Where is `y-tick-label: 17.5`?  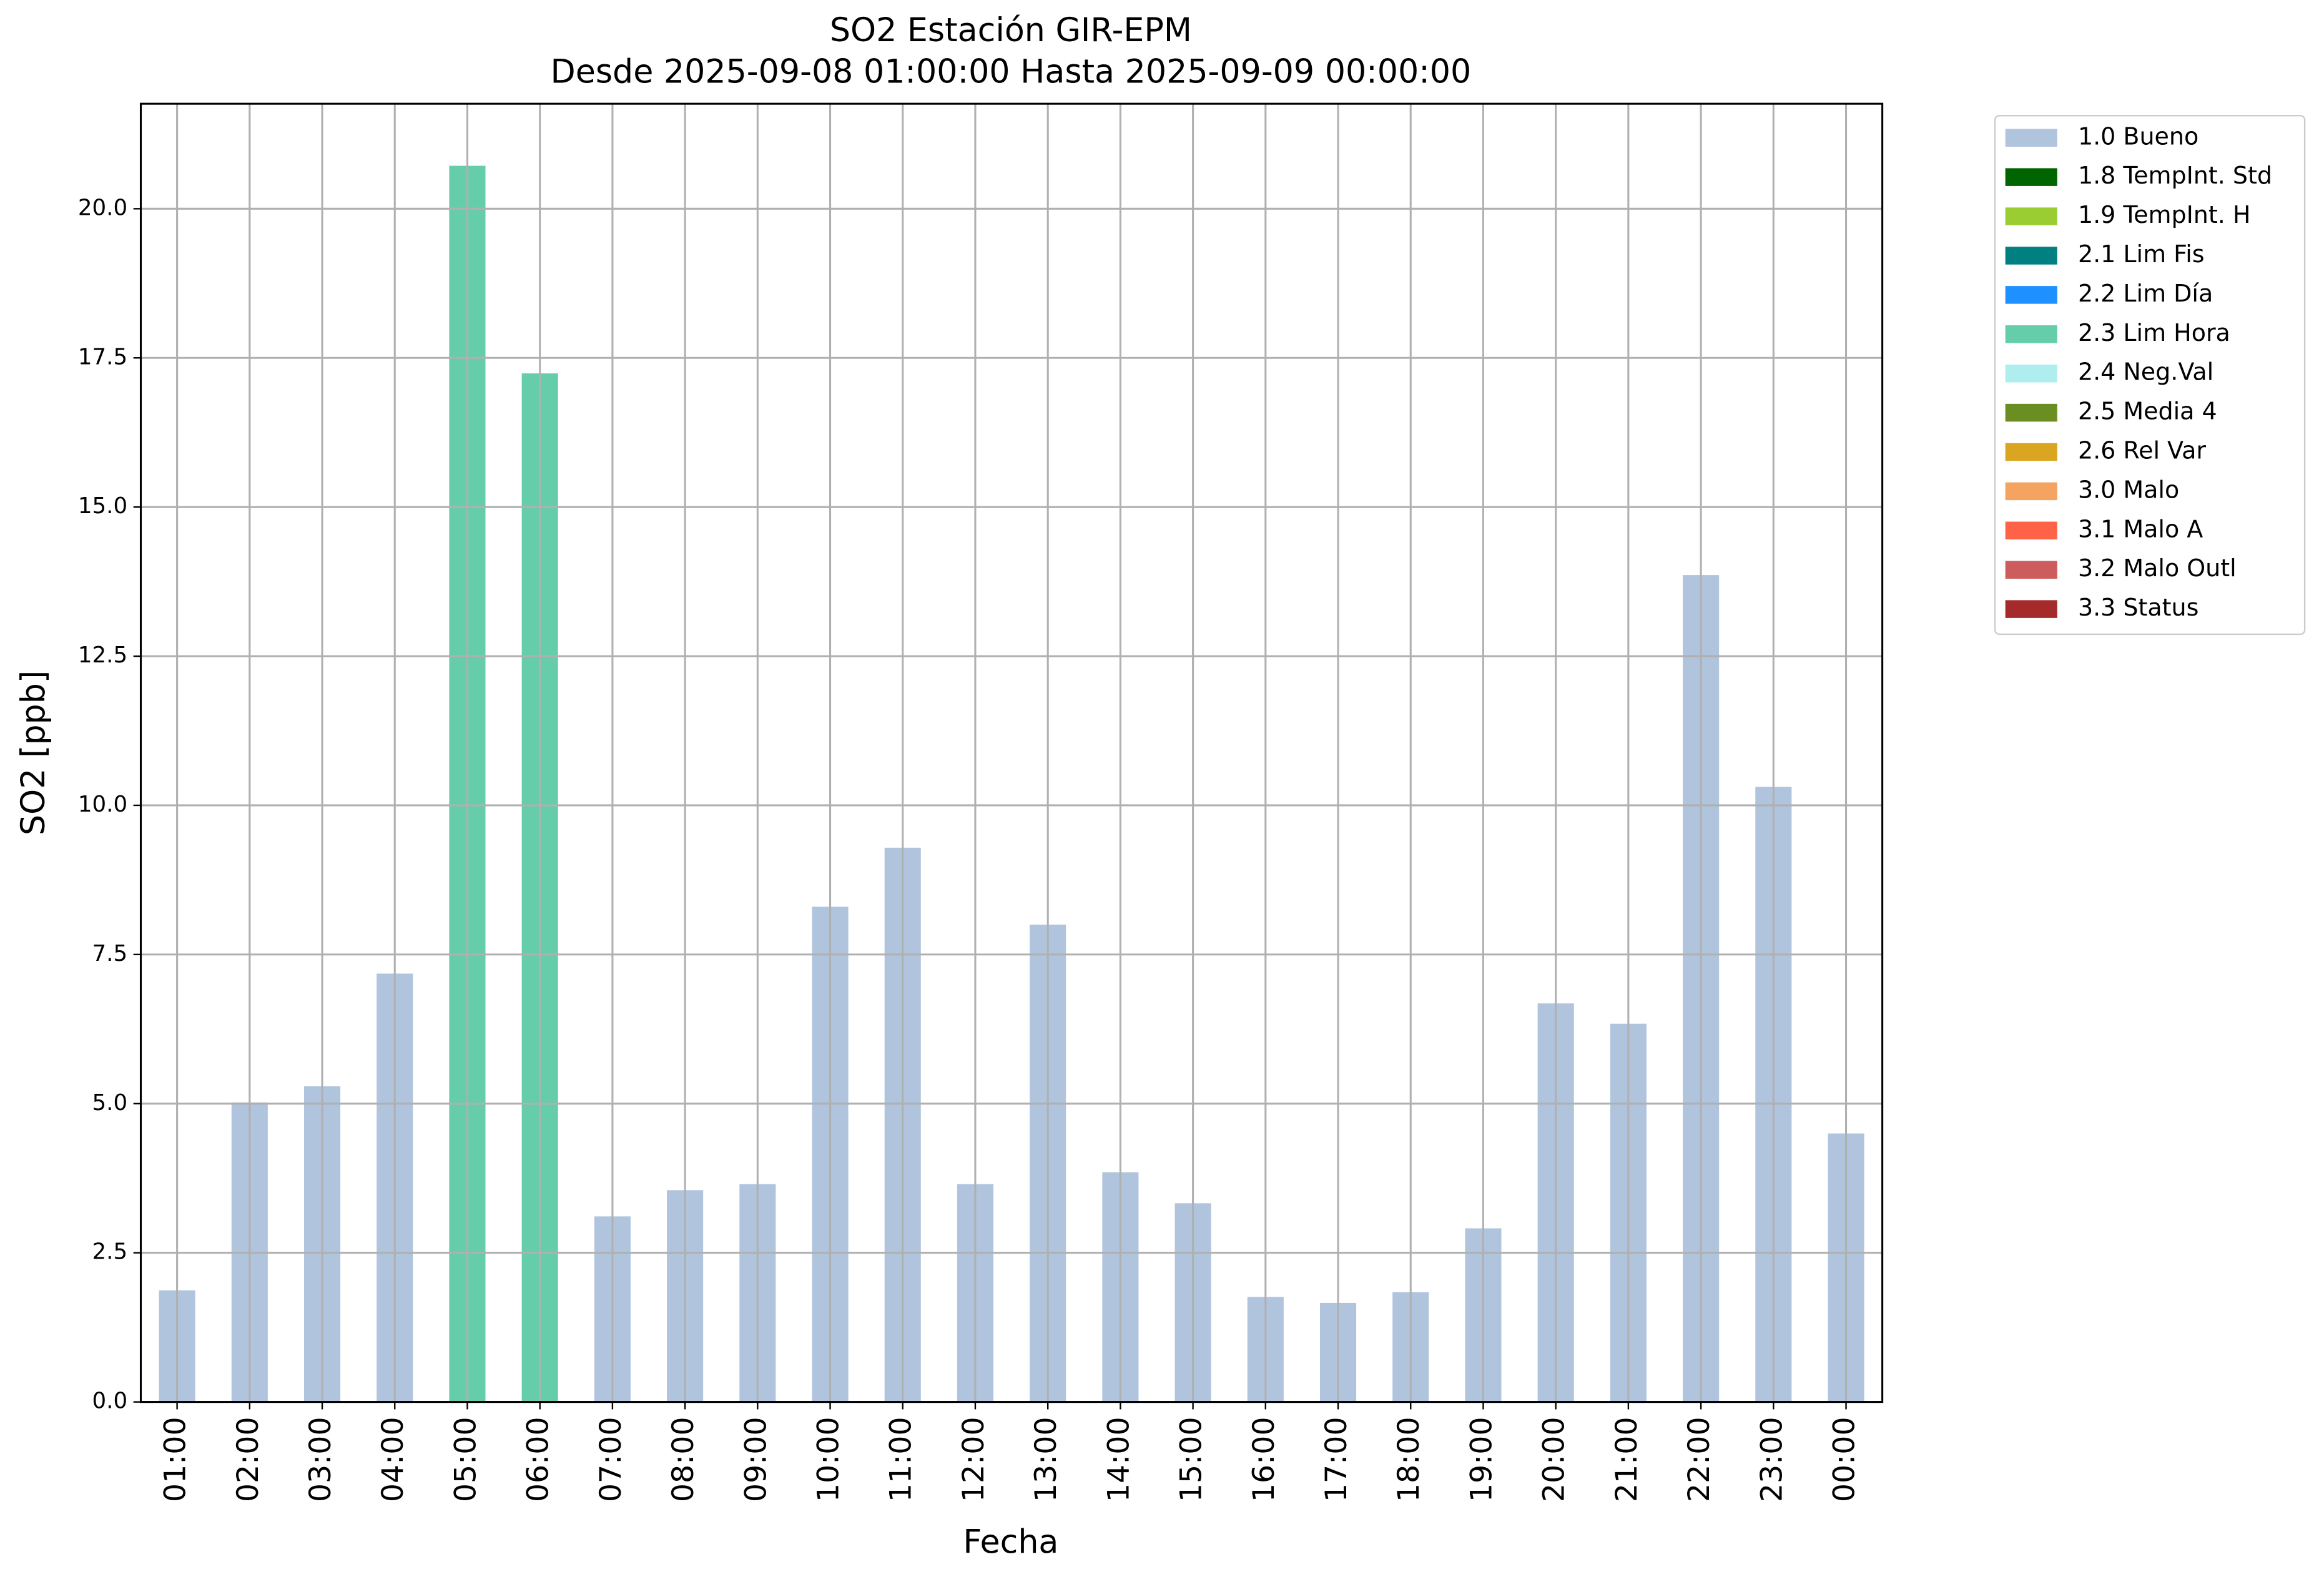
y-tick-label: 17.5 is located at coordinates (102, 357).